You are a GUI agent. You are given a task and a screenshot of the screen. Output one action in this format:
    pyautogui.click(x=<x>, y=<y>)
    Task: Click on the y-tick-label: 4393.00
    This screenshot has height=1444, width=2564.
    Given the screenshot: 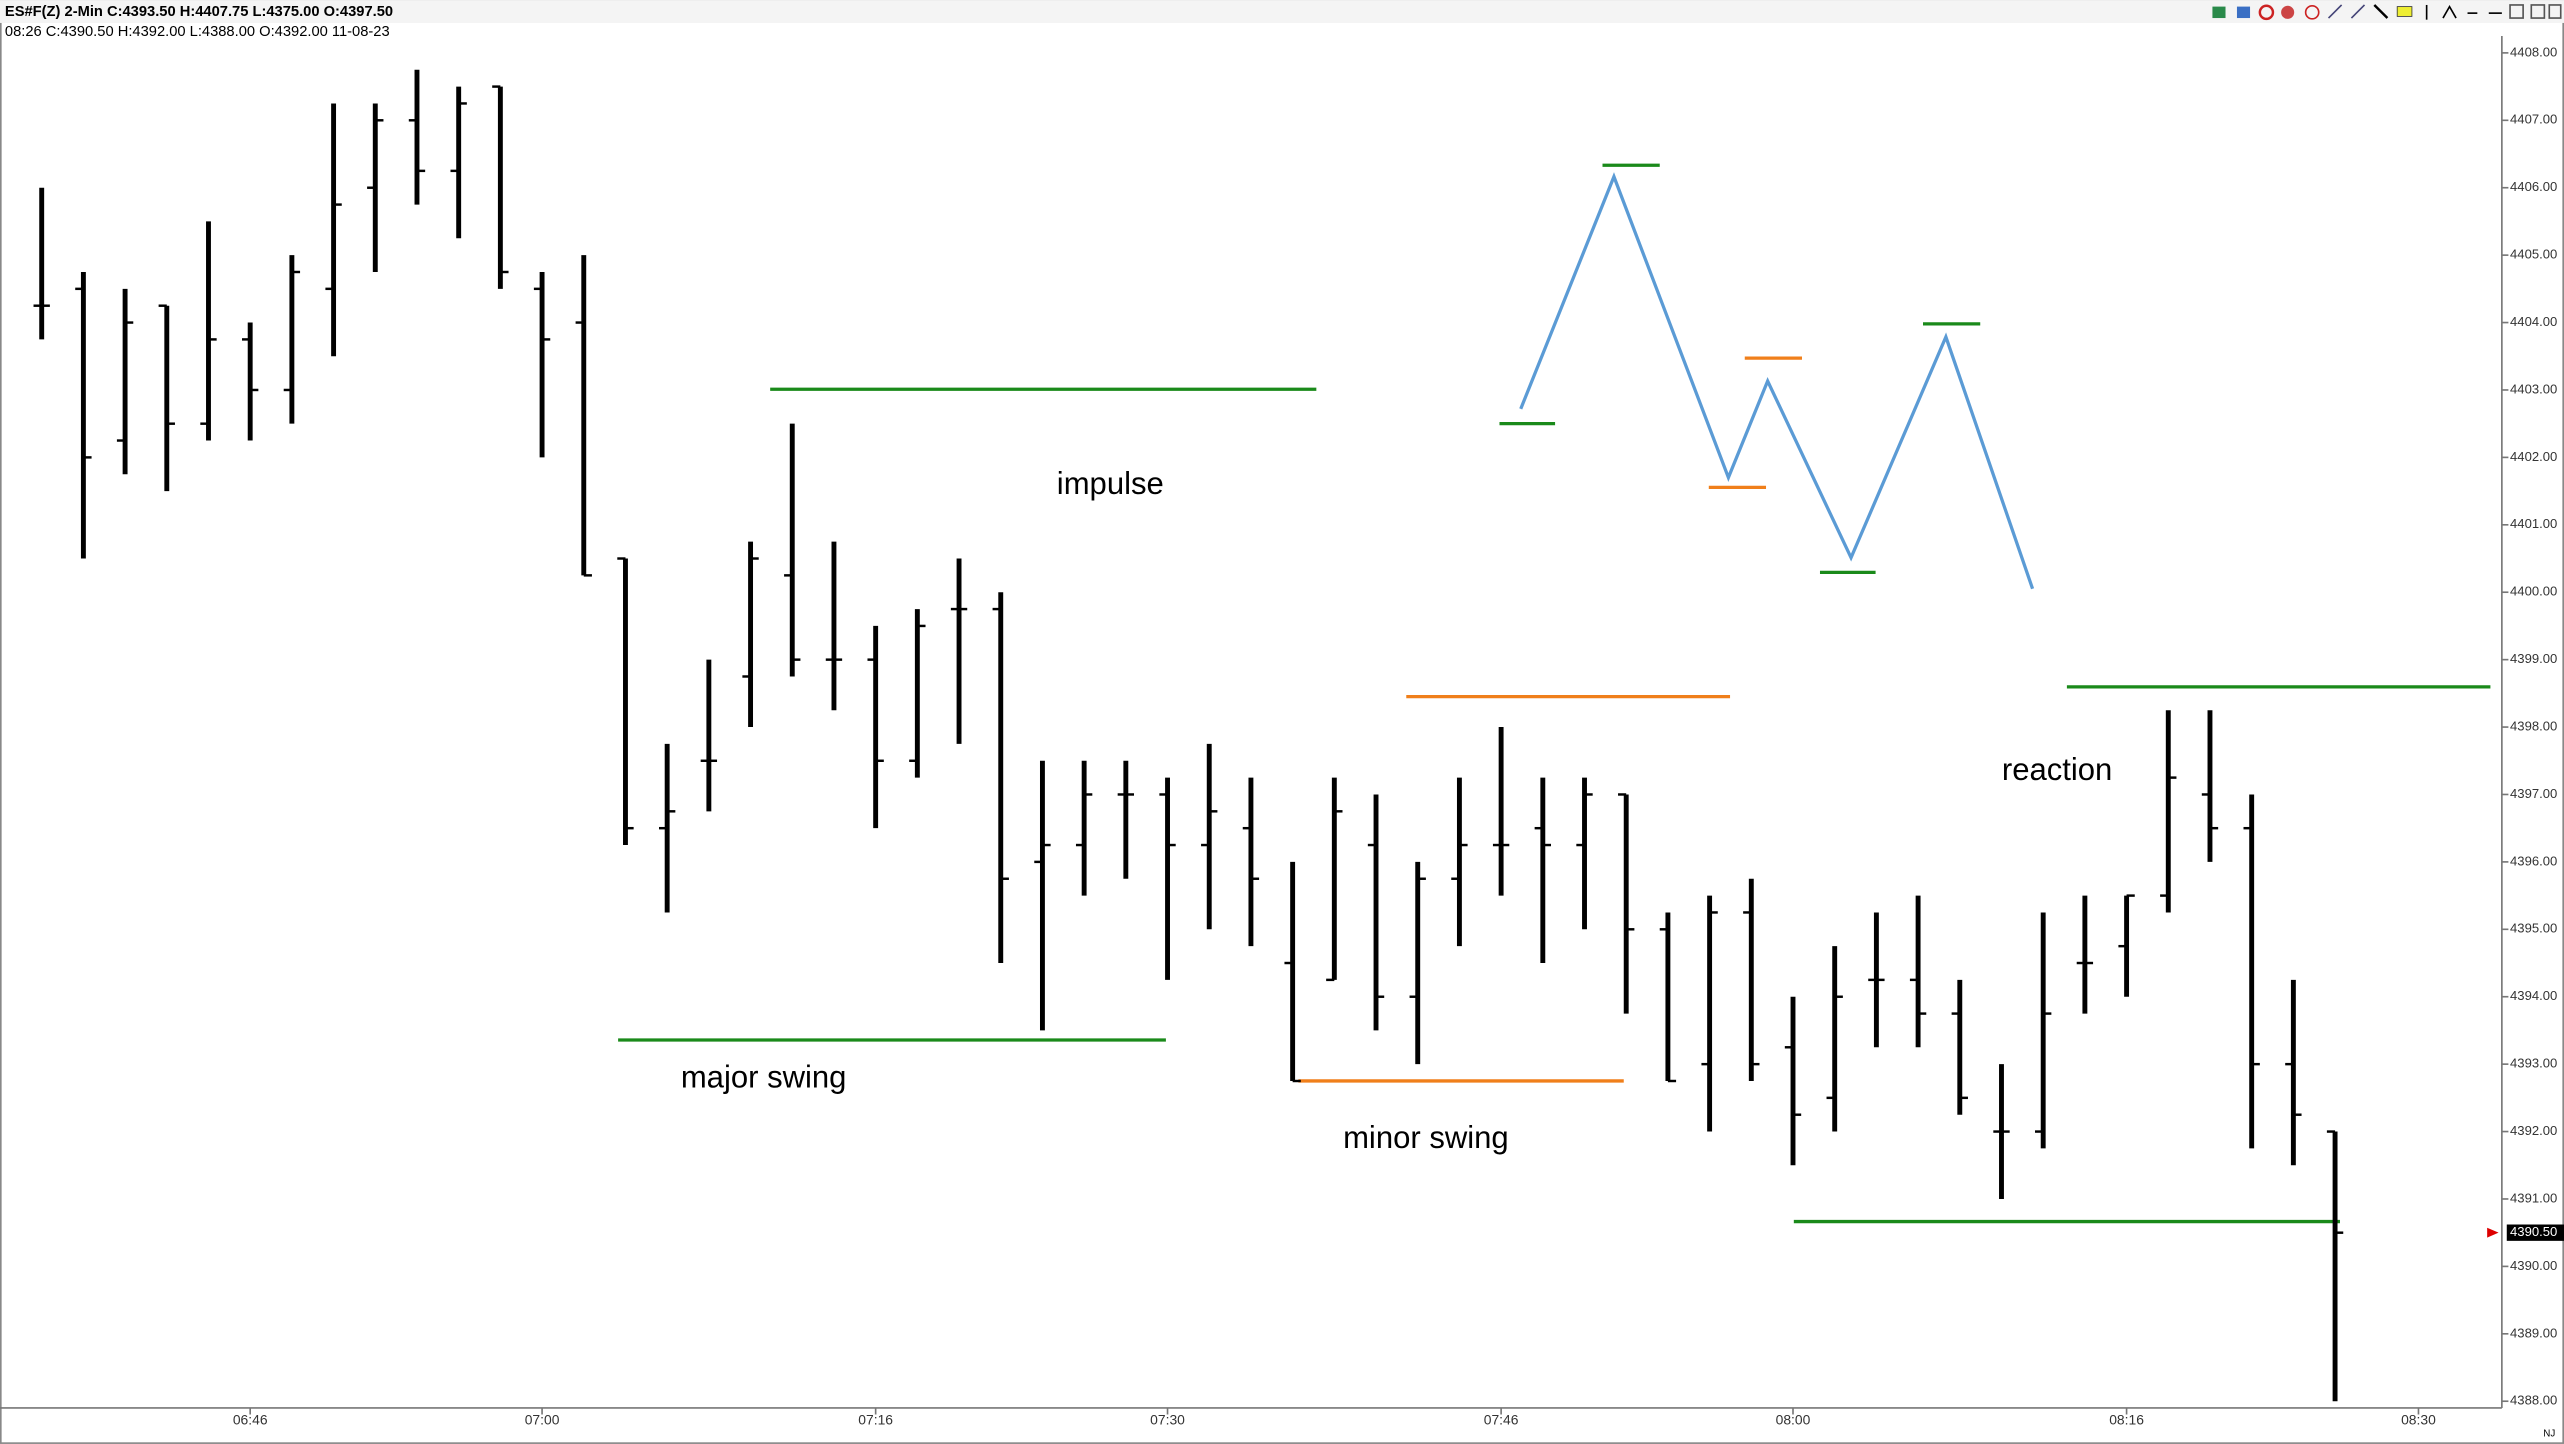 What is the action you would take?
    pyautogui.click(x=2533, y=1063)
    